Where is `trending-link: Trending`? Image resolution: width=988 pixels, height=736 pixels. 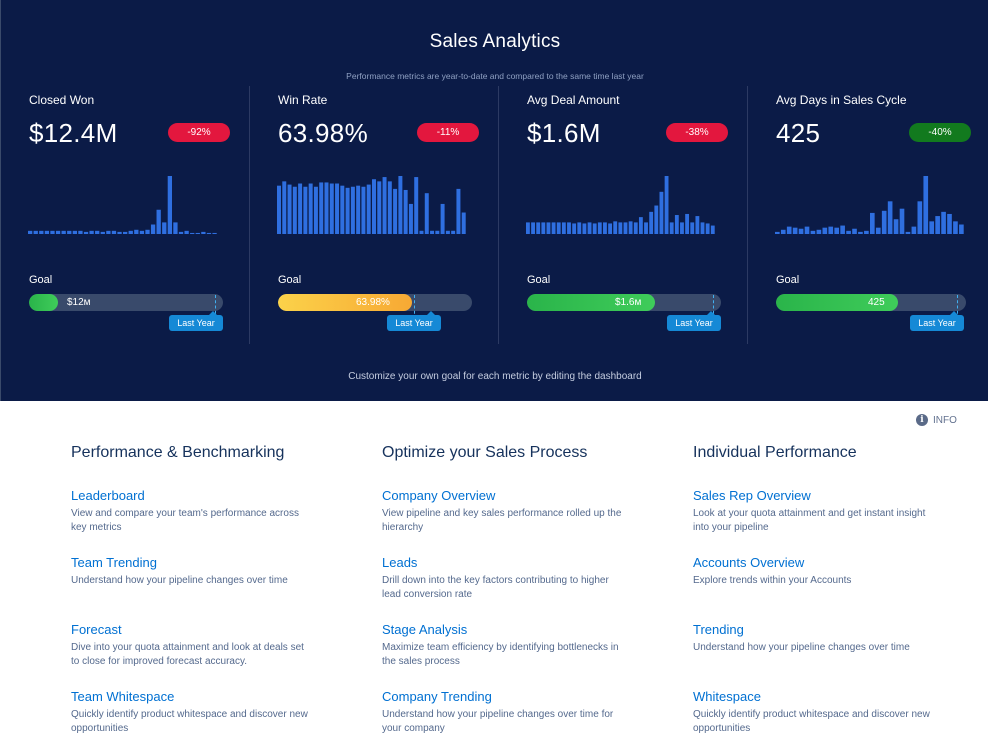
trending-link: Trending is located at coordinates (718, 629).